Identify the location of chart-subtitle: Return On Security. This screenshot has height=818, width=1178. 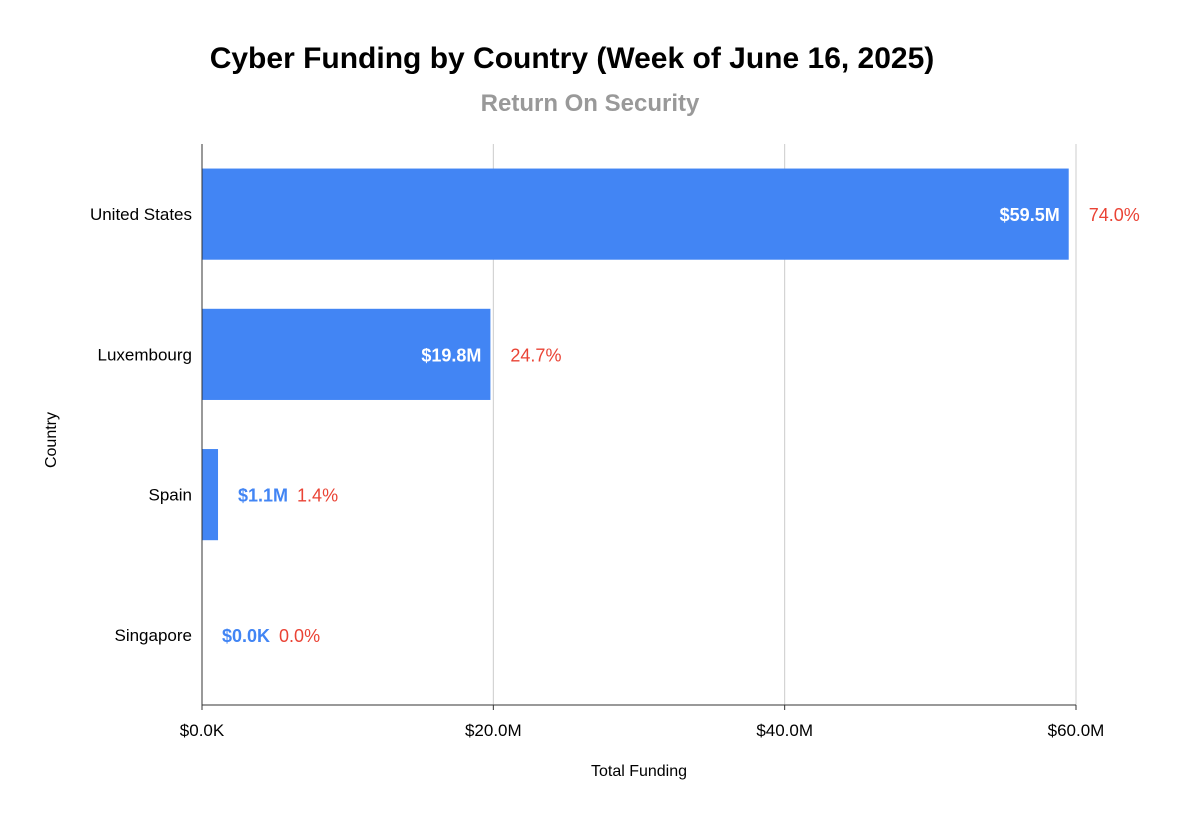
(590, 103).